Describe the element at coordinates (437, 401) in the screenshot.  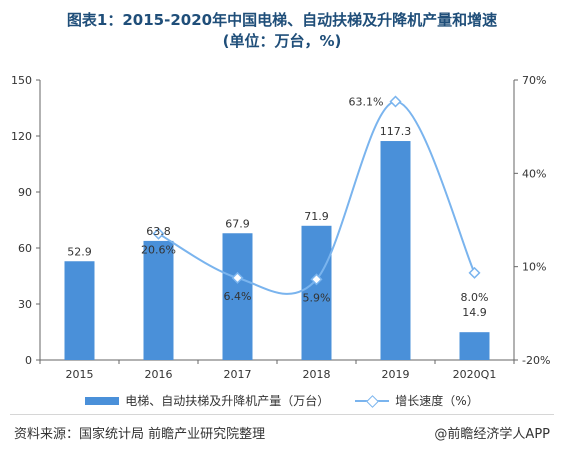
I see `legend-label-growth: 增长速度（%）` at that location.